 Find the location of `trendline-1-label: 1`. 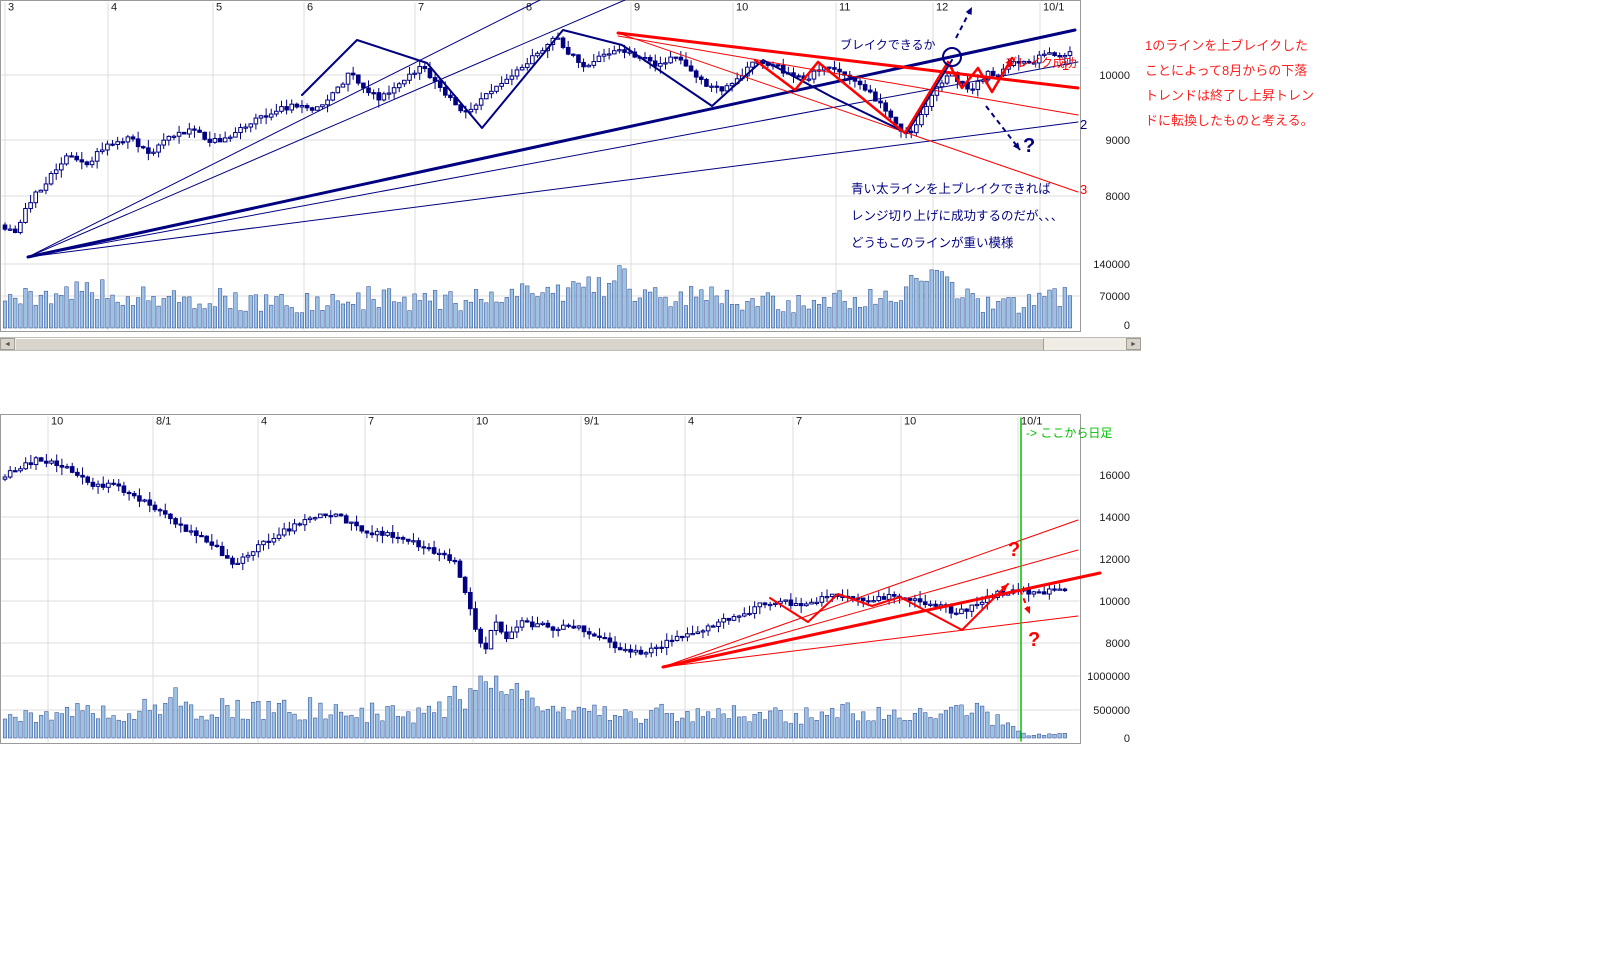

trendline-1-label: 1 is located at coordinates (1066, 65).